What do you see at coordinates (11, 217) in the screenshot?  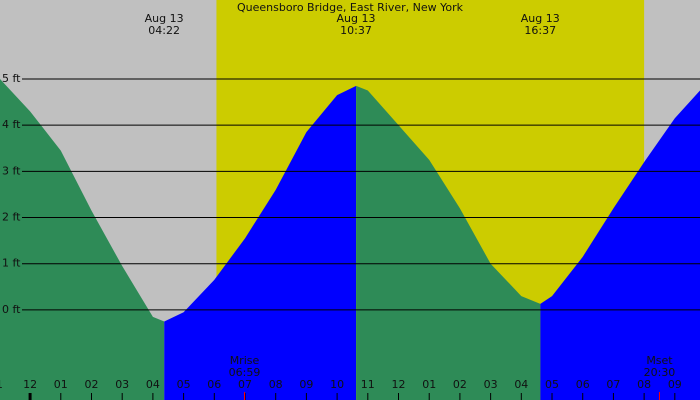 I see `y-tick-label: 2 ft` at bounding box center [11, 217].